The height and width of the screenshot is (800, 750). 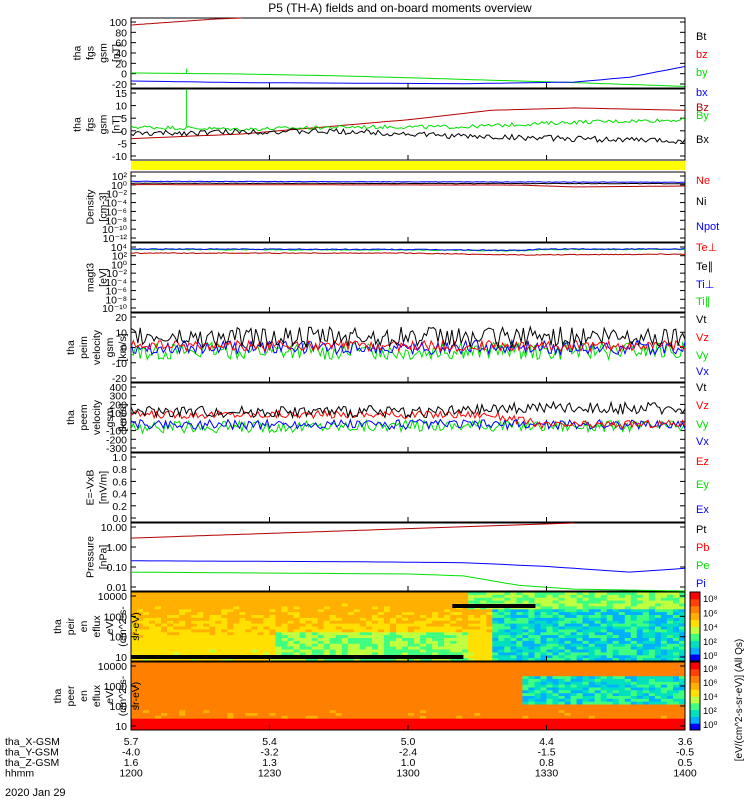 What do you see at coordinates (71, 347) in the screenshot?
I see `y-axis-label: tha` at bounding box center [71, 347].